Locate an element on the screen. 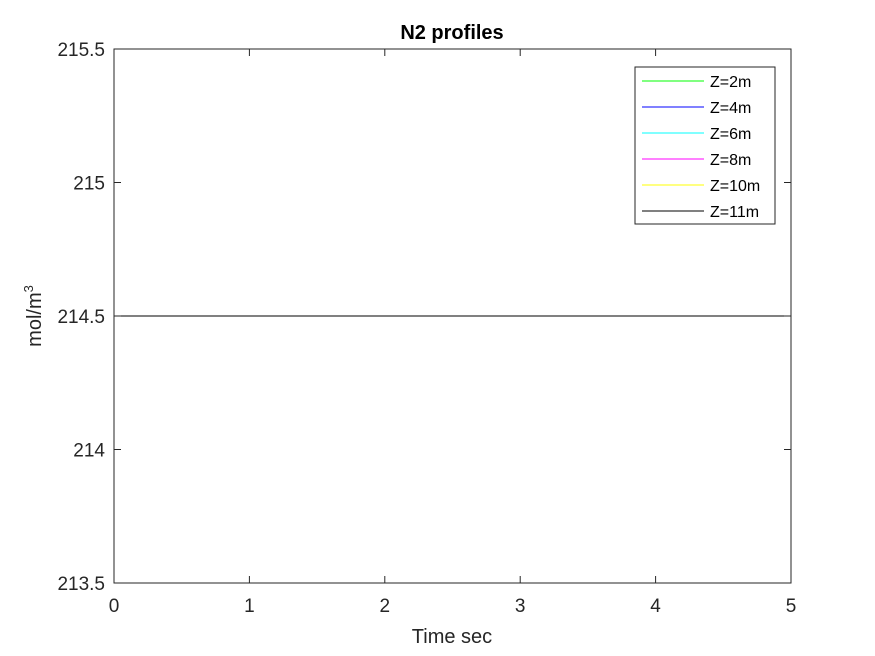 This screenshot has width=875, height=656. y-tick-labels: 213.5 214 214.5 215 215.5 is located at coordinates (81, 317).